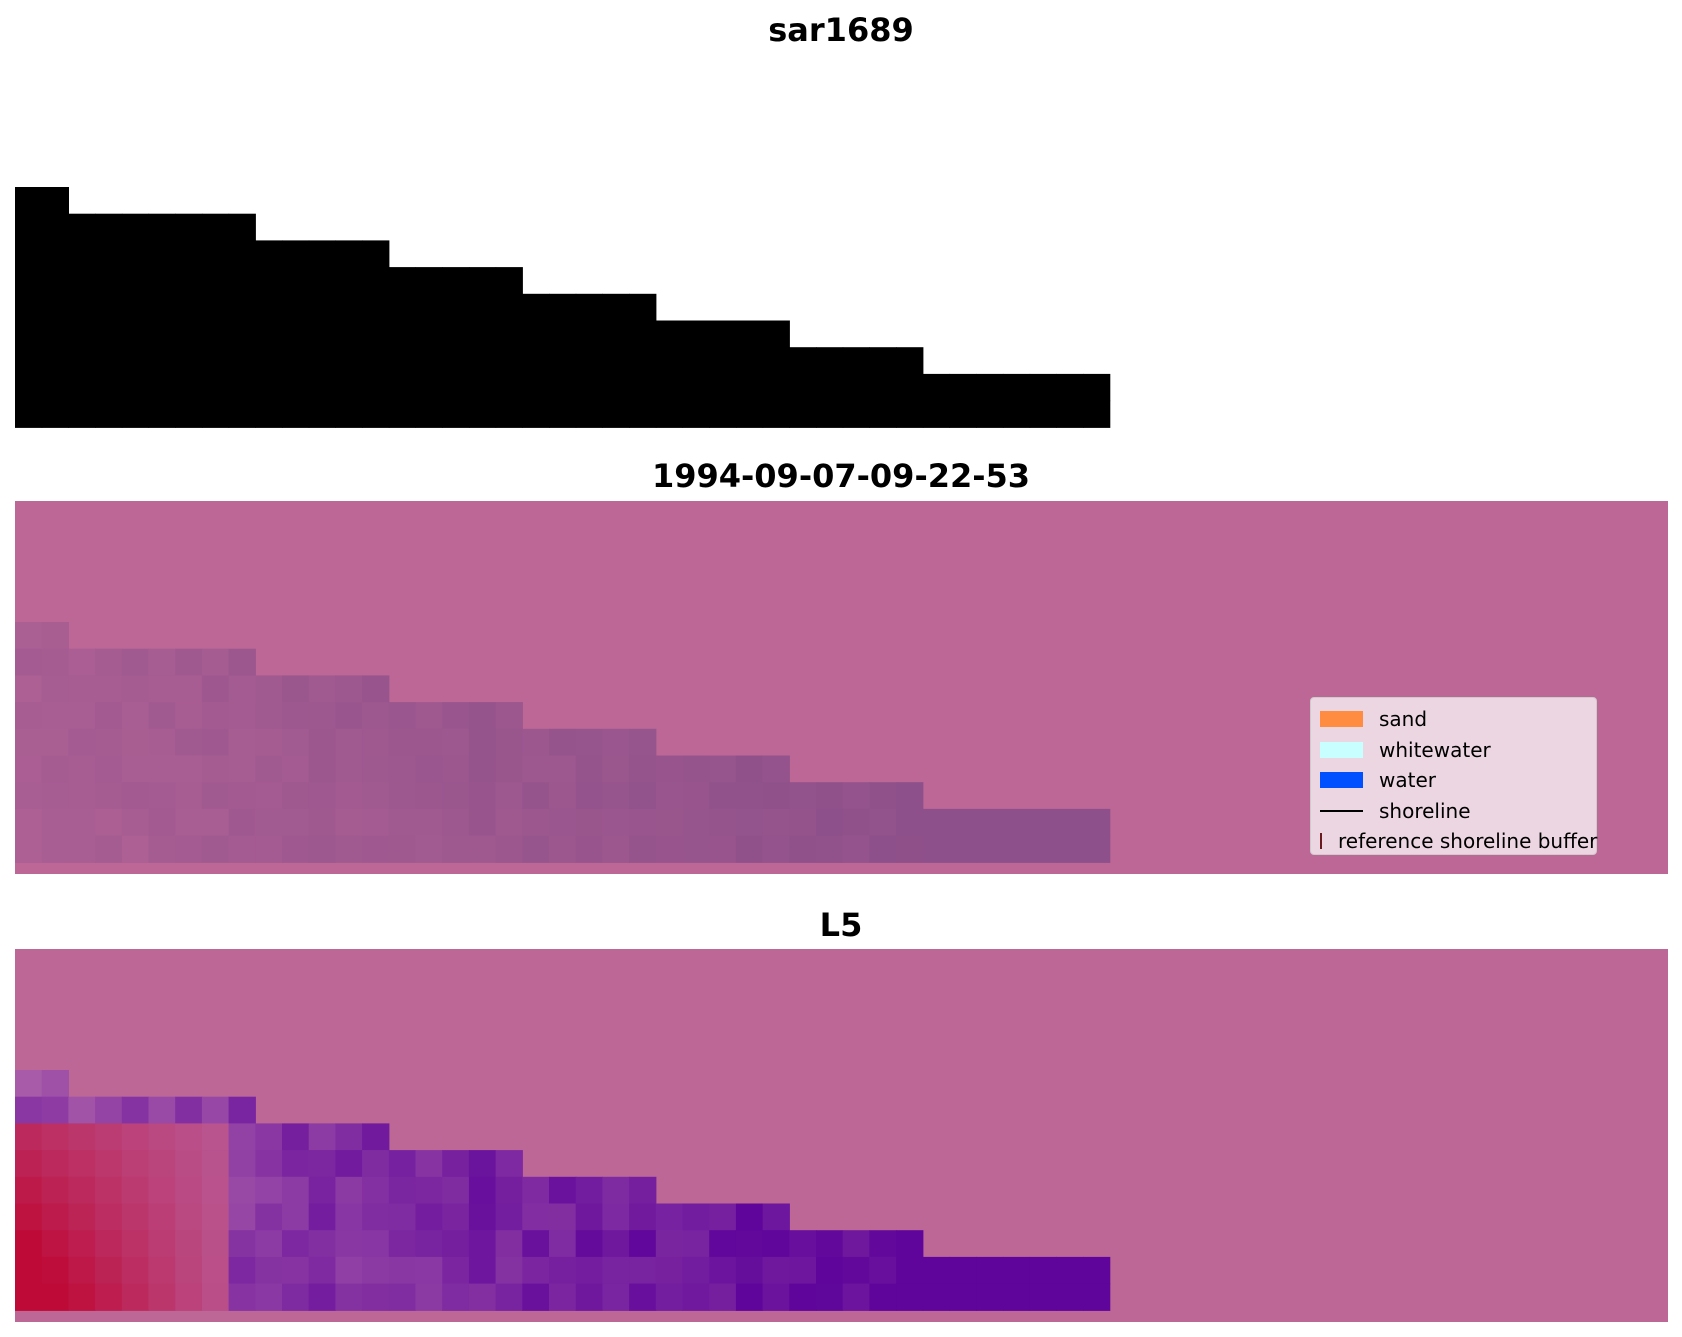 The height and width of the screenshot is (1337, 1682). Describe the element at coordinates (841, 925) in the screenshot. I see `panel-title-3: L5` at that location.